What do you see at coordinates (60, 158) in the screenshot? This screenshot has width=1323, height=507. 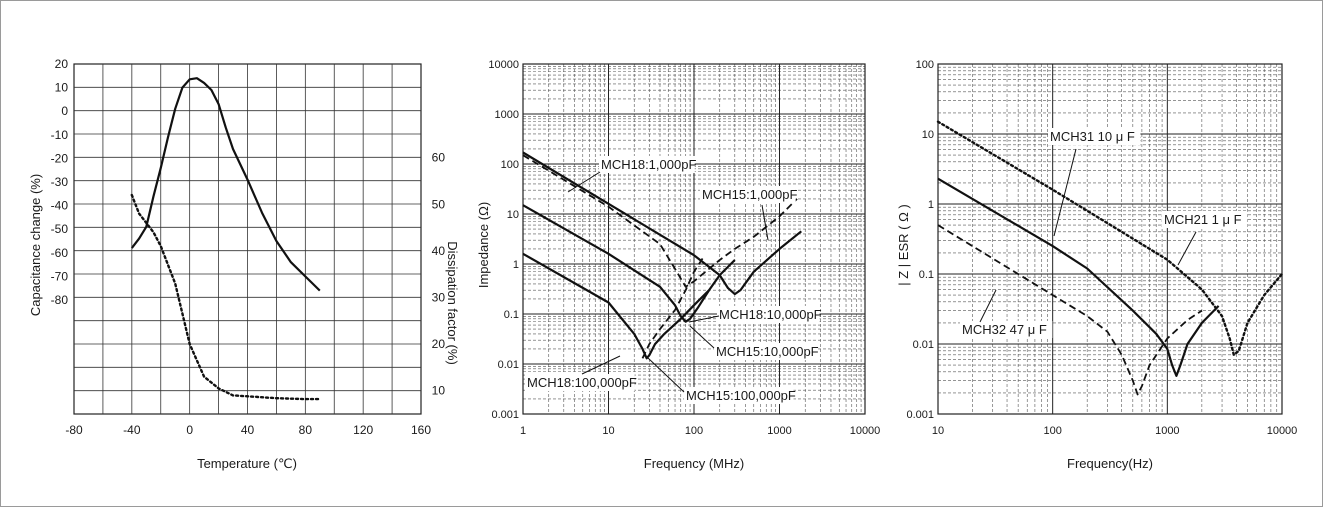 I see `y-tick-label: -20` at bounding box center [60, 158].